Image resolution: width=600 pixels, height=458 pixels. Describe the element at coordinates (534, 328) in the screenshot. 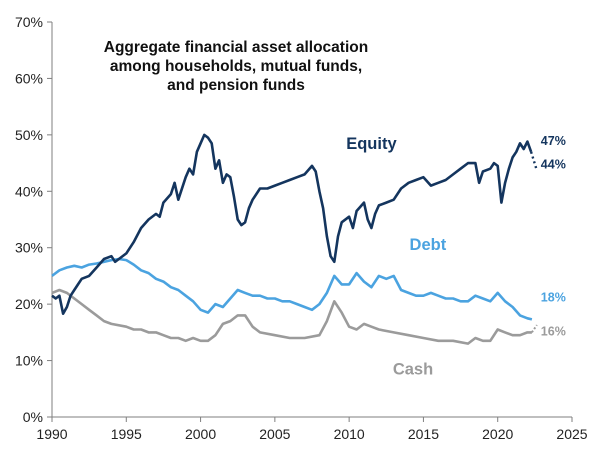

I see `series-projection-cash` at that location.